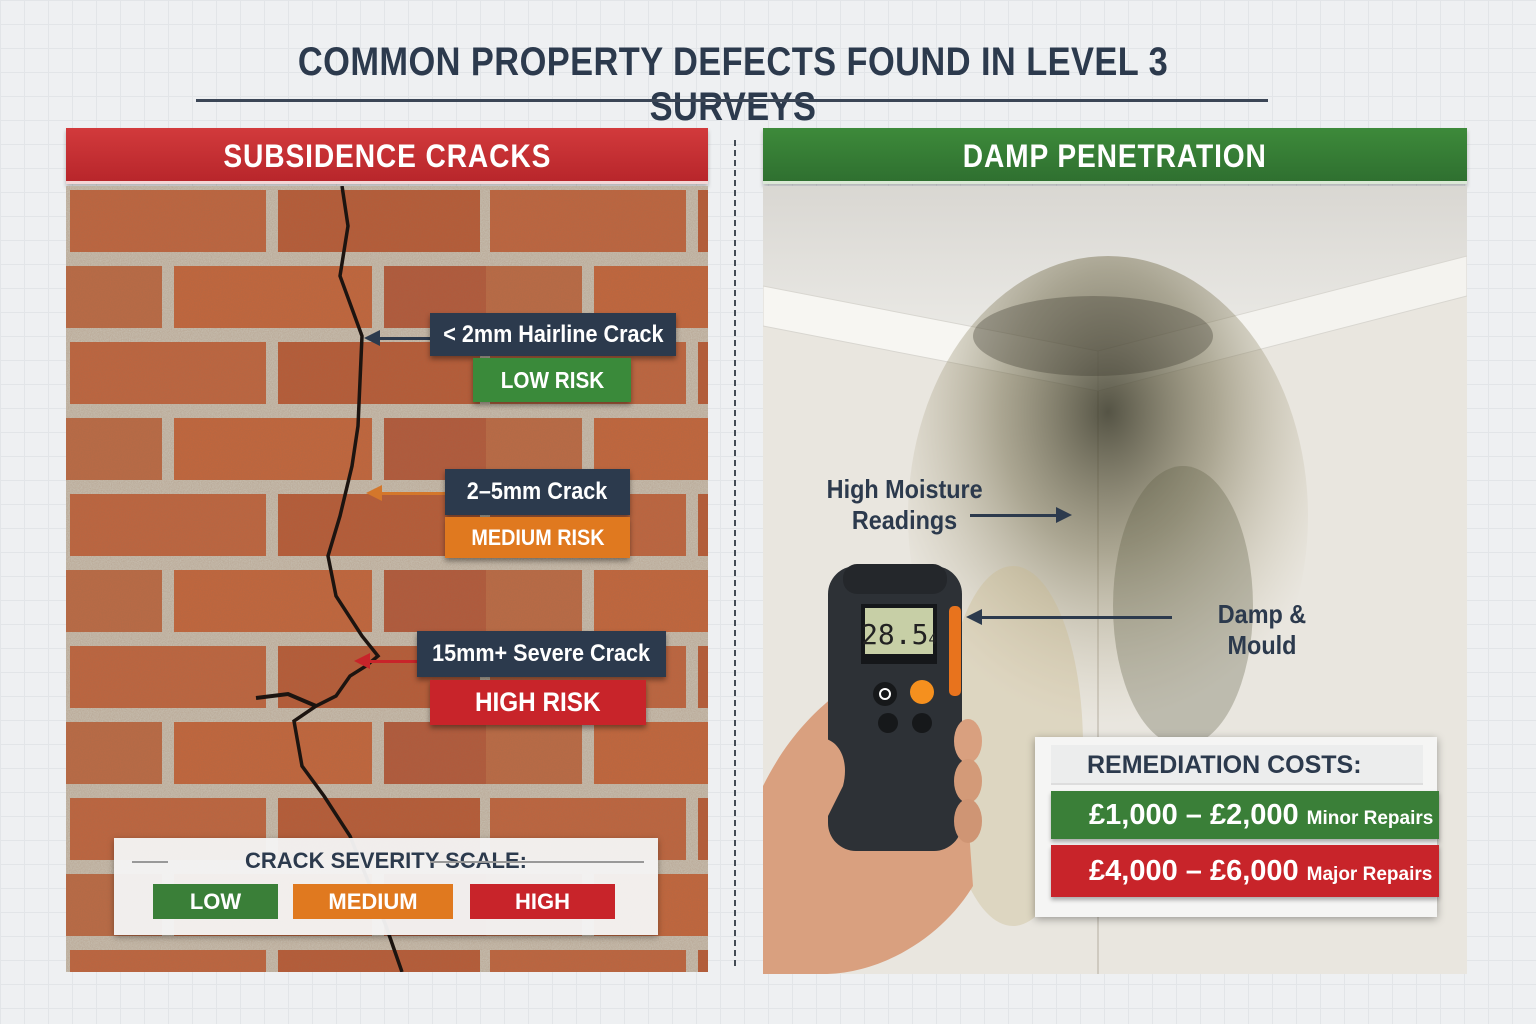 The height and width of the screenshot is (1024, 1536). What do you see at coordinates (552, 380) in the screenshot?
I see `low-risk-badge: LOW RISK` at bounding box center [552, 380].